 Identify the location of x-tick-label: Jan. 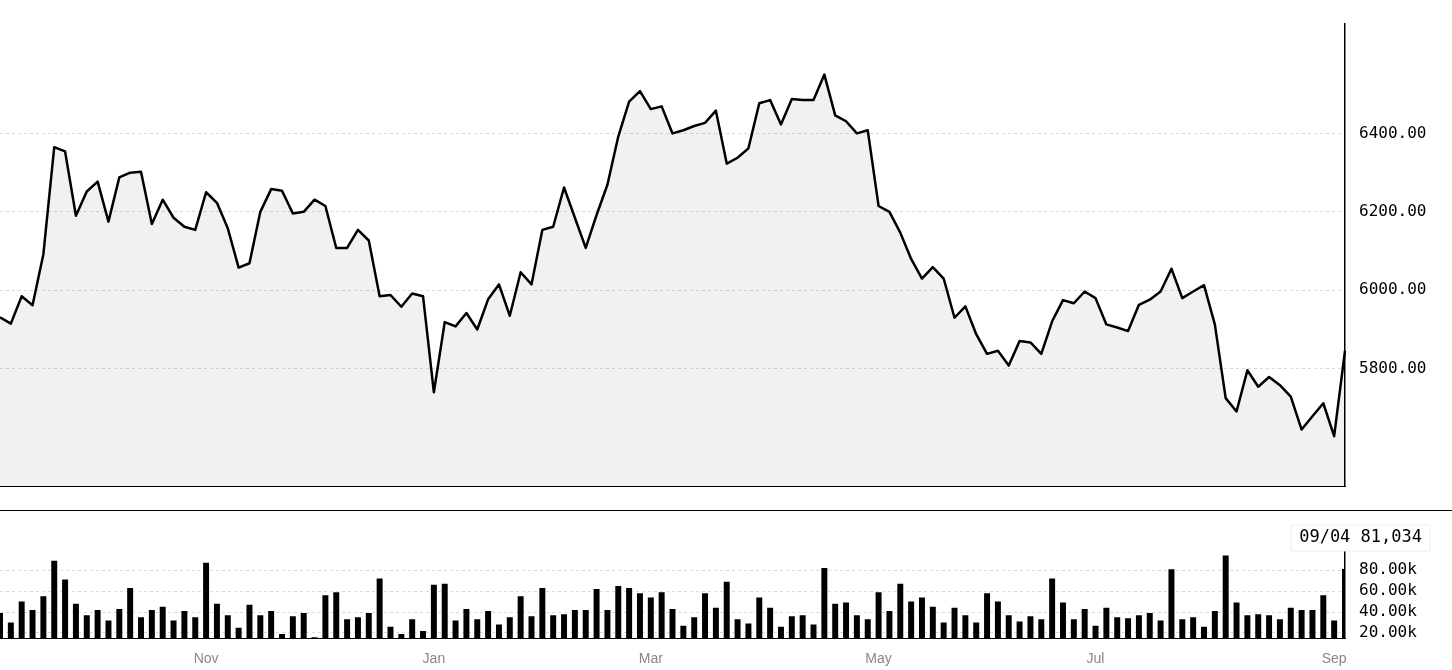
(434, 658).